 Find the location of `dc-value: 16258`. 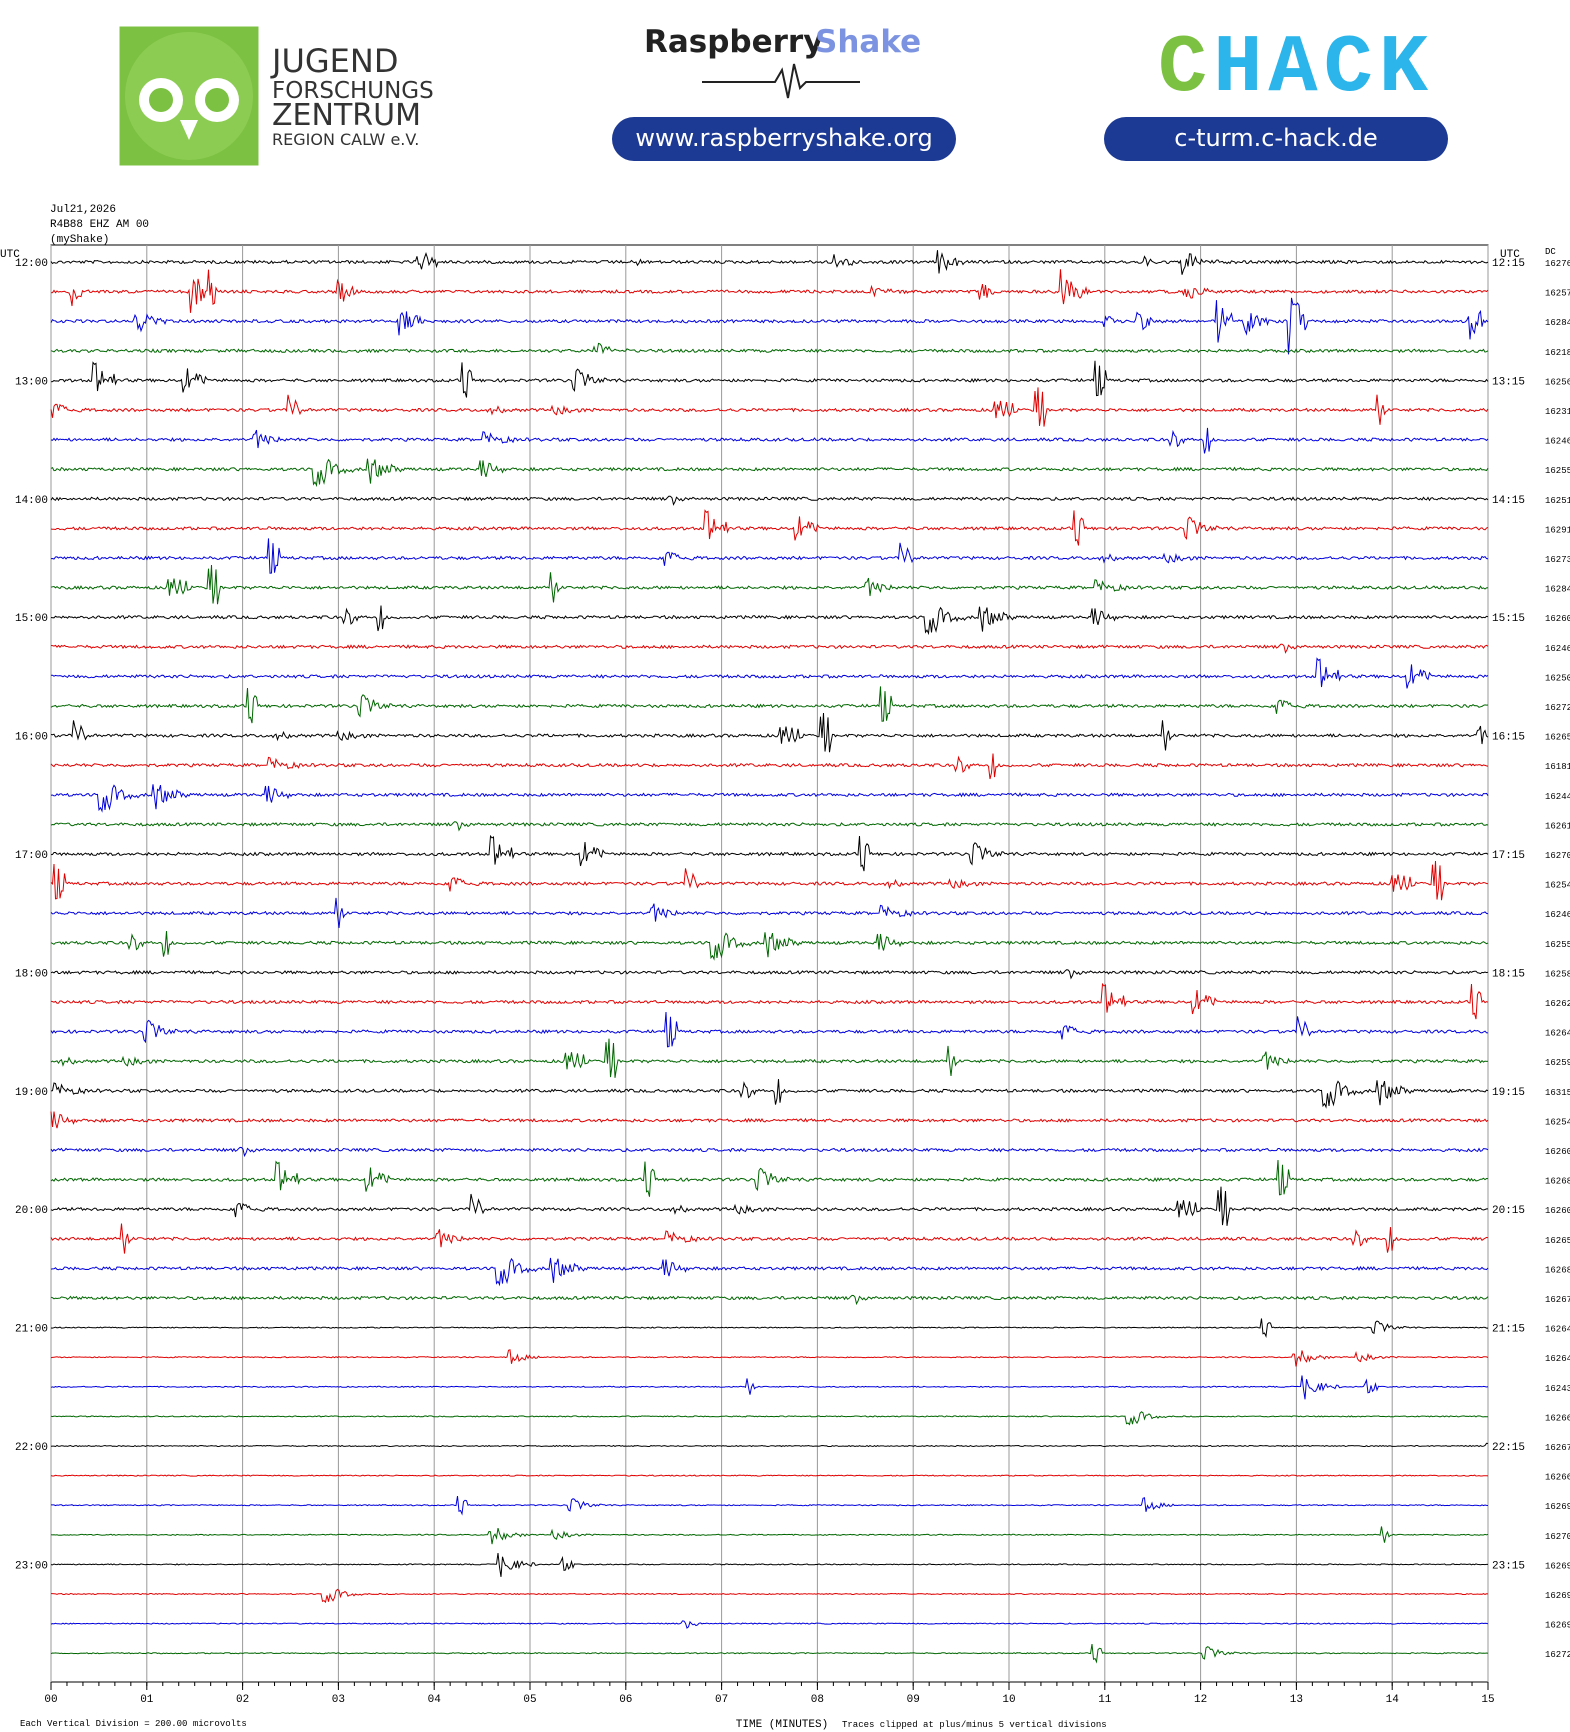

dc-value: 16258 is located at coordinates (1557, 974).